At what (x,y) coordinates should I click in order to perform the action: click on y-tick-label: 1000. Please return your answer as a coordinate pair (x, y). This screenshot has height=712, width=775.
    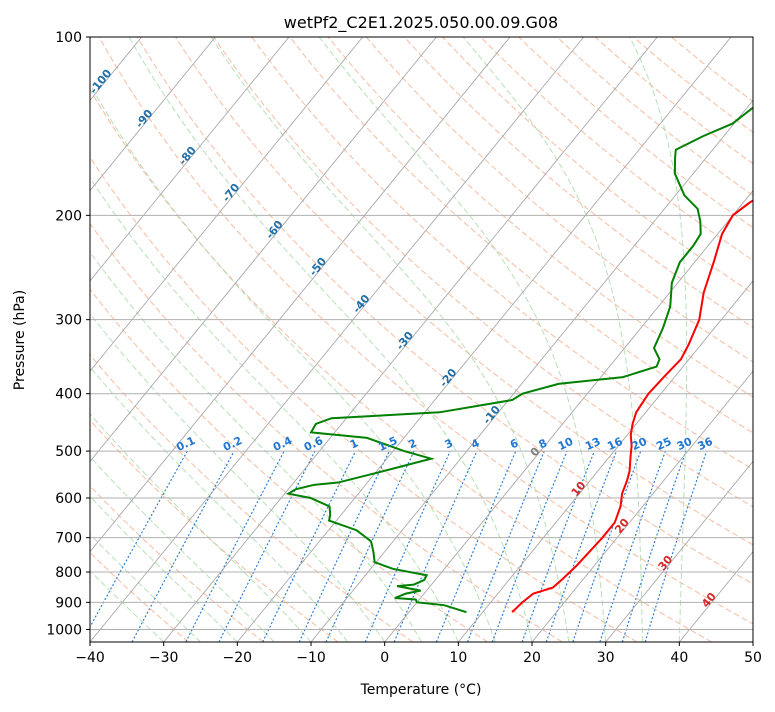
    Looking at the image, I should click on (64, 630).